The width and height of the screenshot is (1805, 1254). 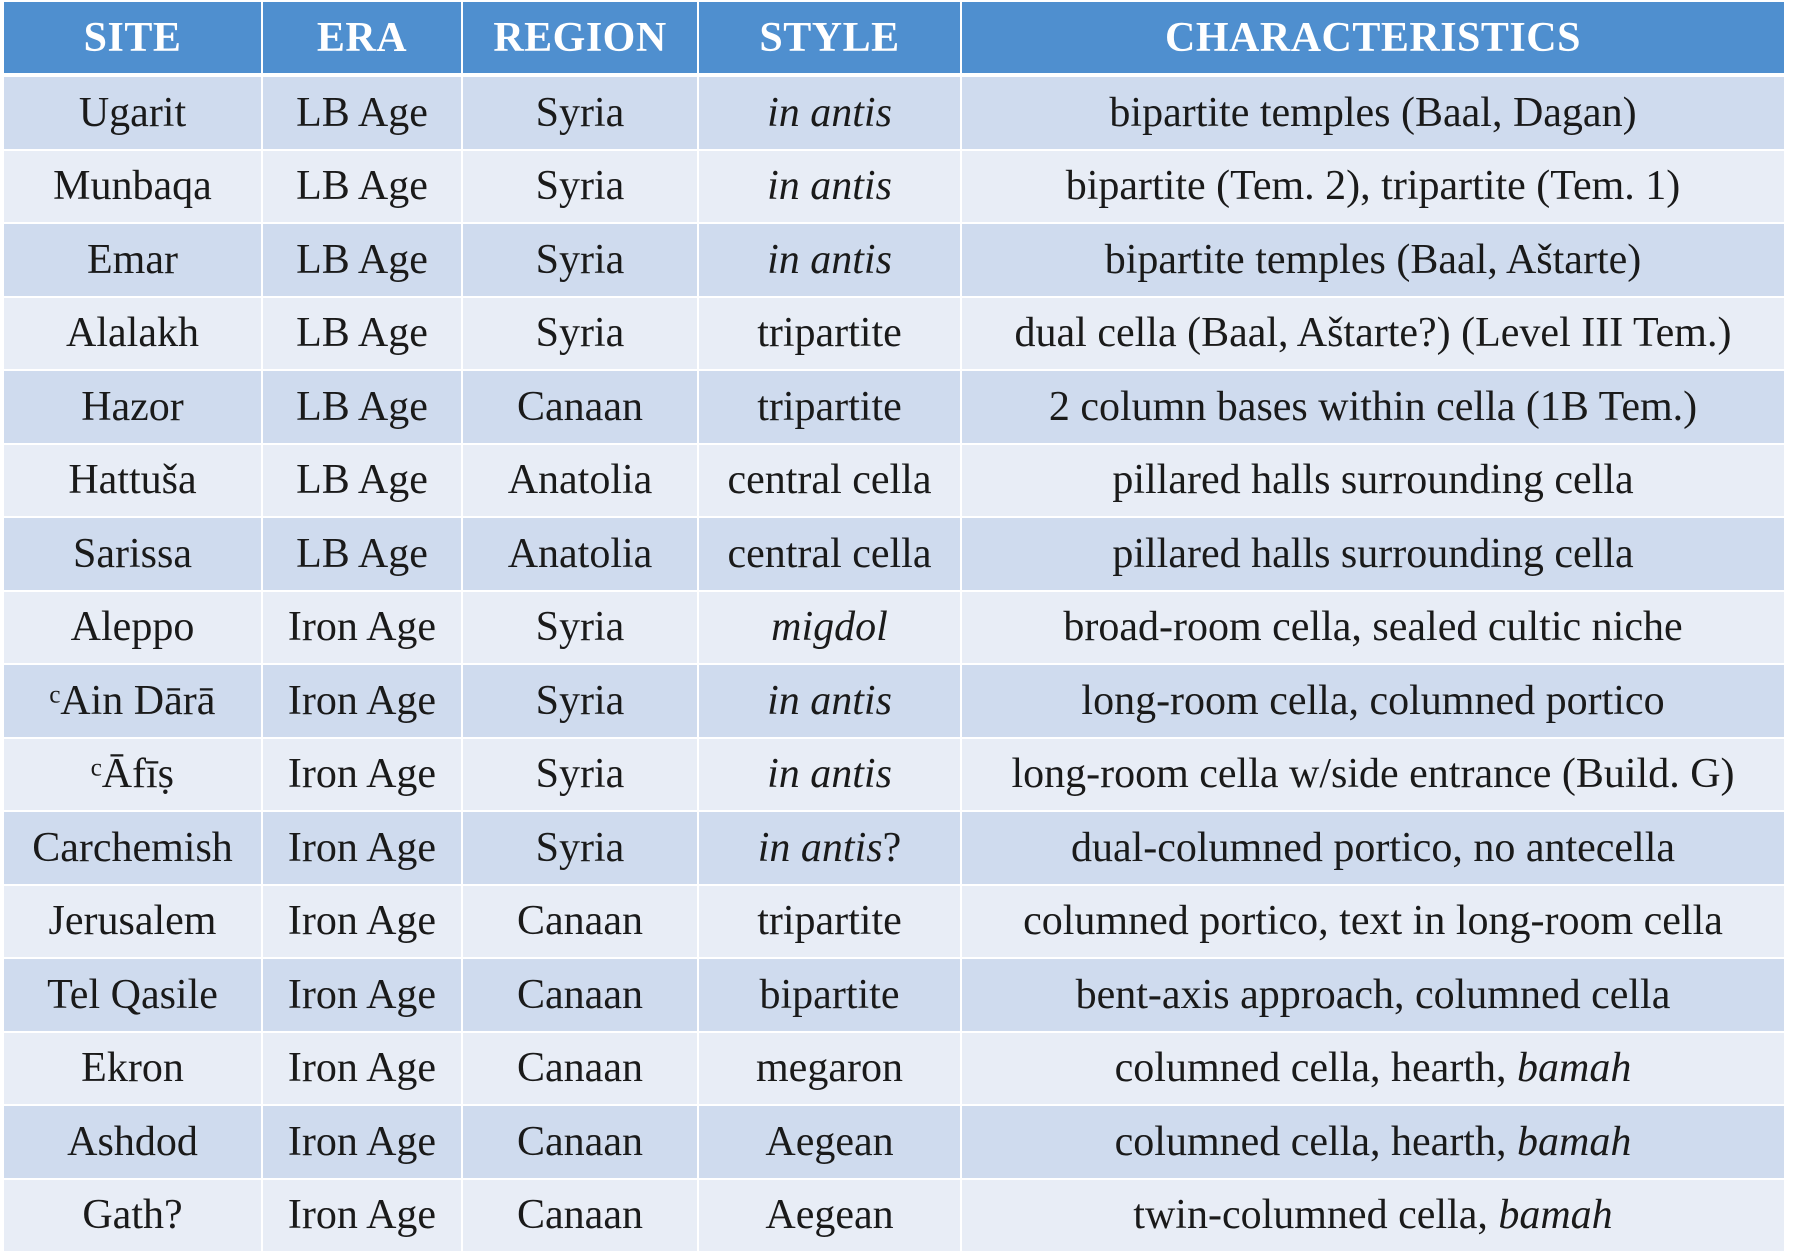 I want to click on header-site: SITE, so click(x=133, y=39).